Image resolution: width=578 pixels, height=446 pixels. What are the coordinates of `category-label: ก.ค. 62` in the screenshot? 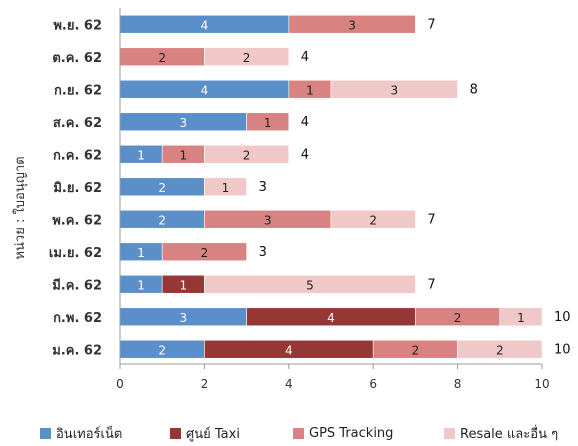 It's located at (77, 155).